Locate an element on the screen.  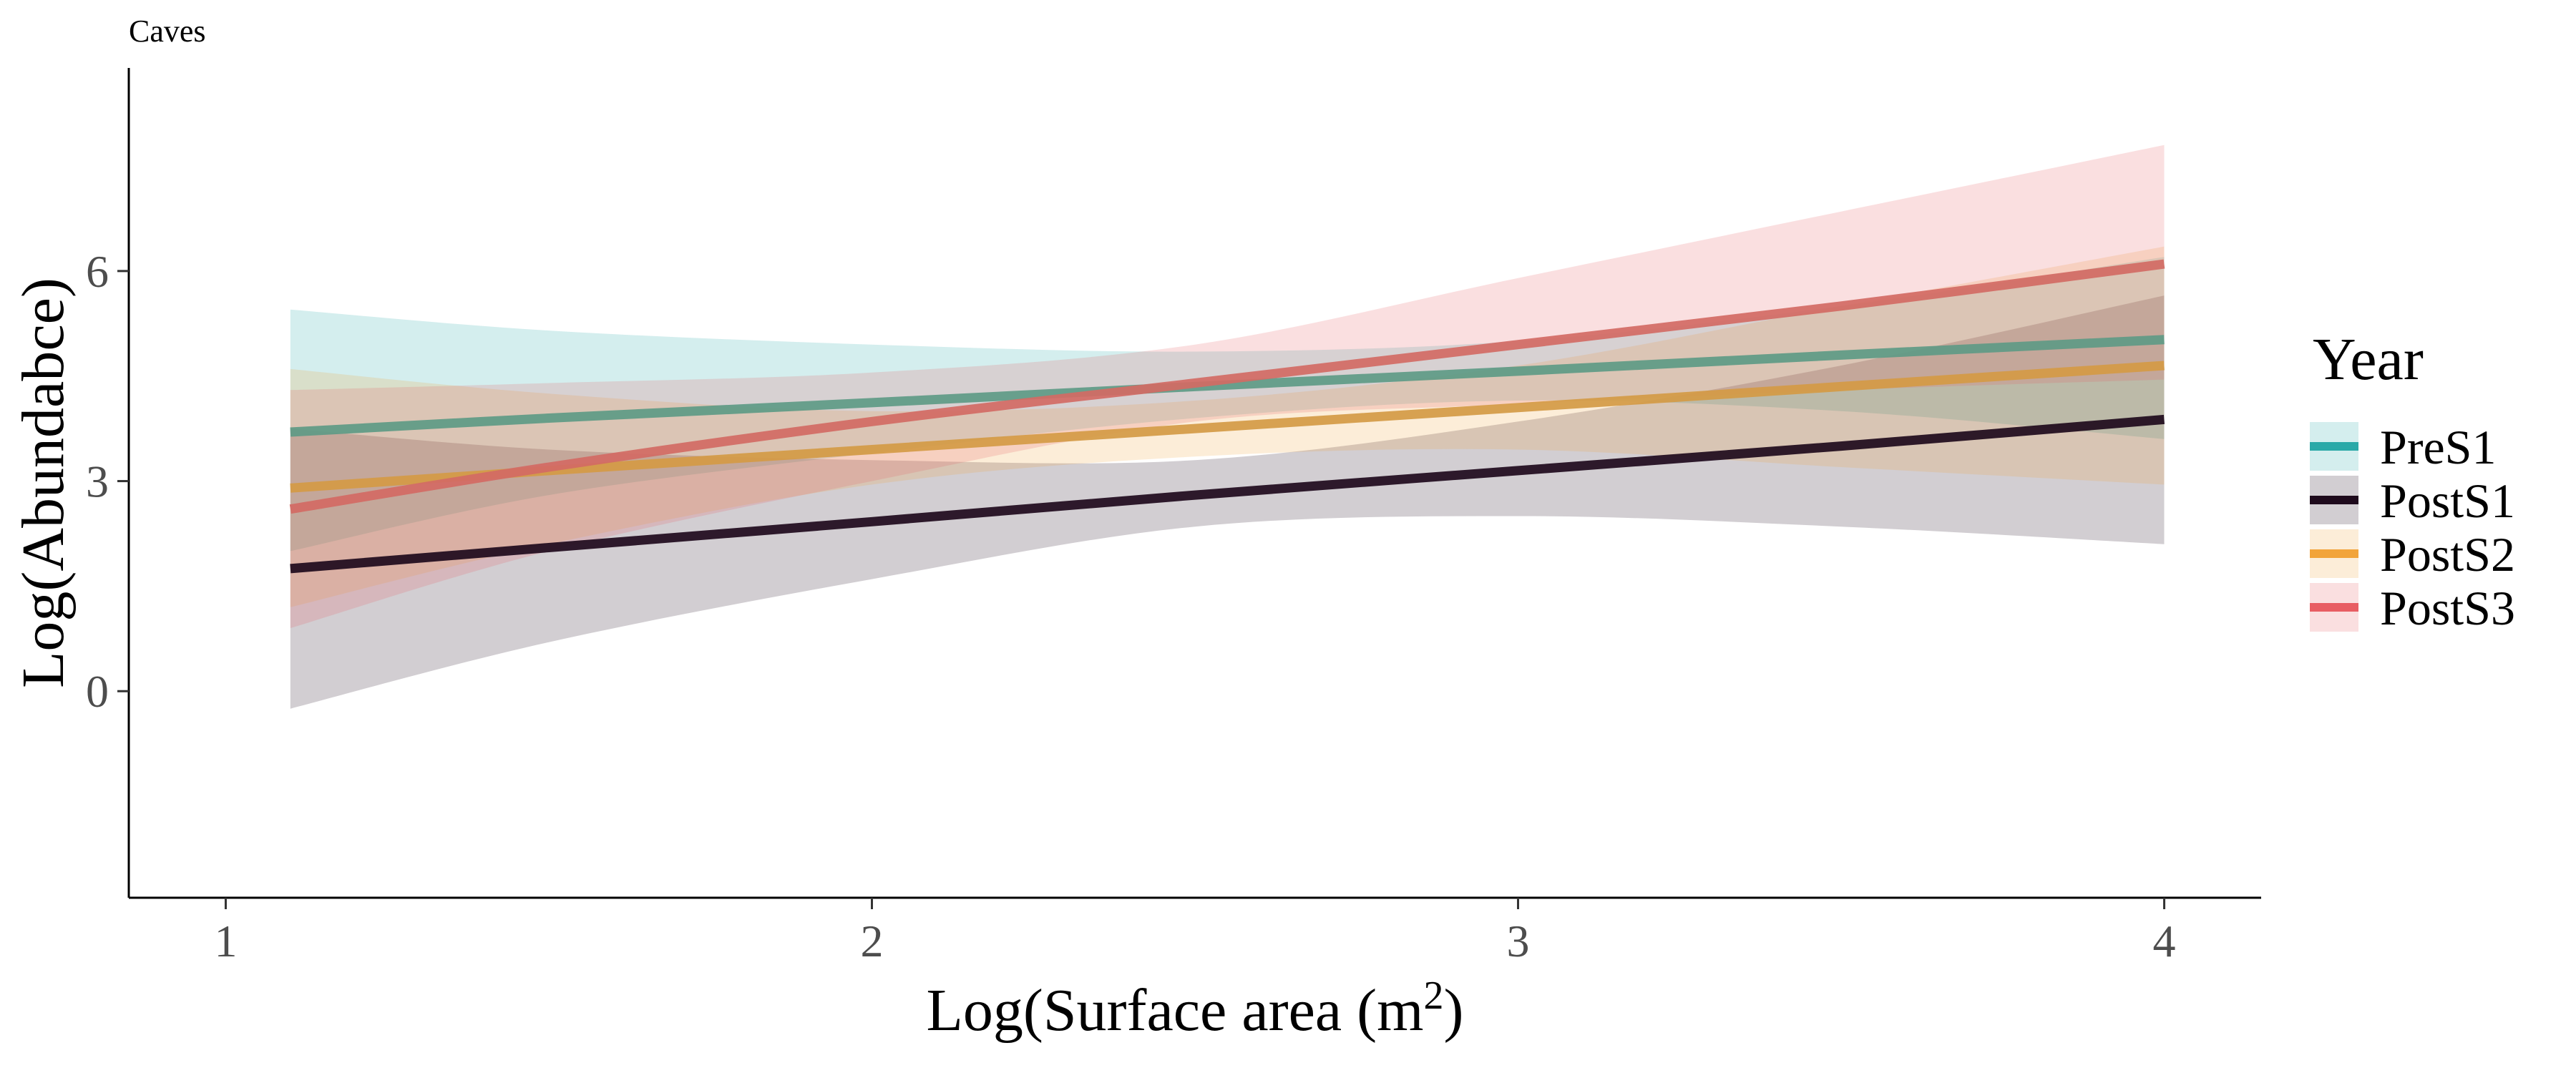
x-tick-label: 4 is located at coordinates (2164, 941).